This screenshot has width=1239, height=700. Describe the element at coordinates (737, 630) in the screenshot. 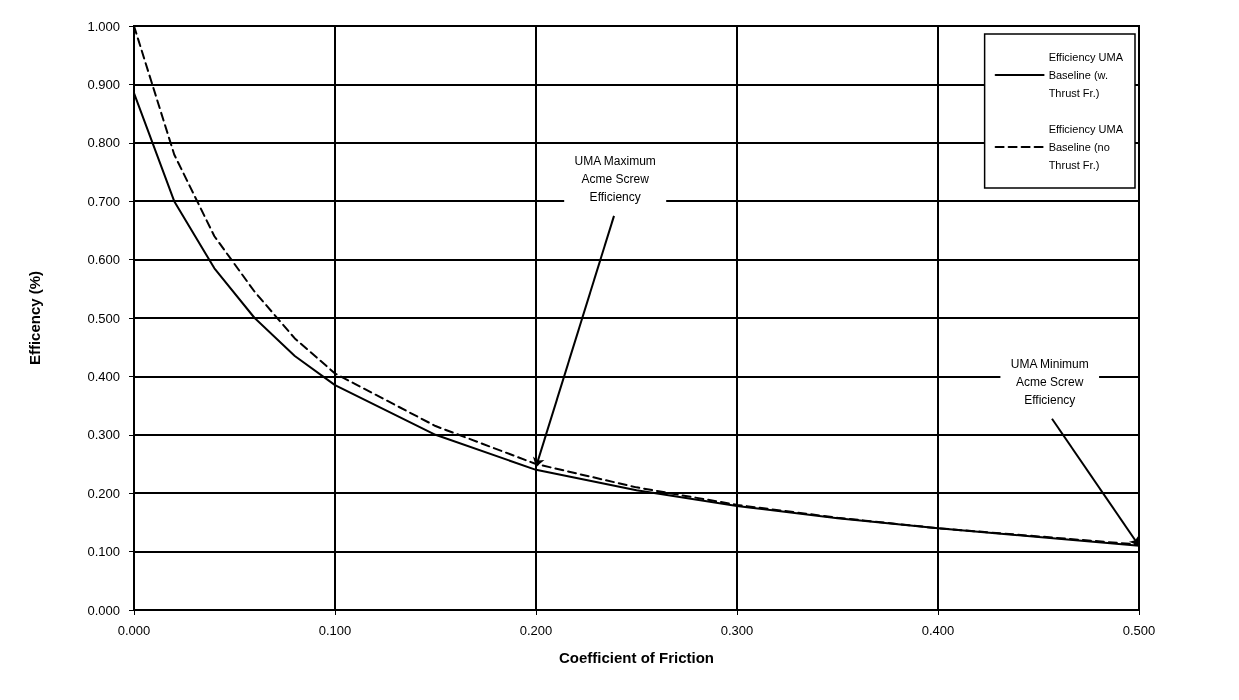

I see `x-tick-label: 0.300` at that location.